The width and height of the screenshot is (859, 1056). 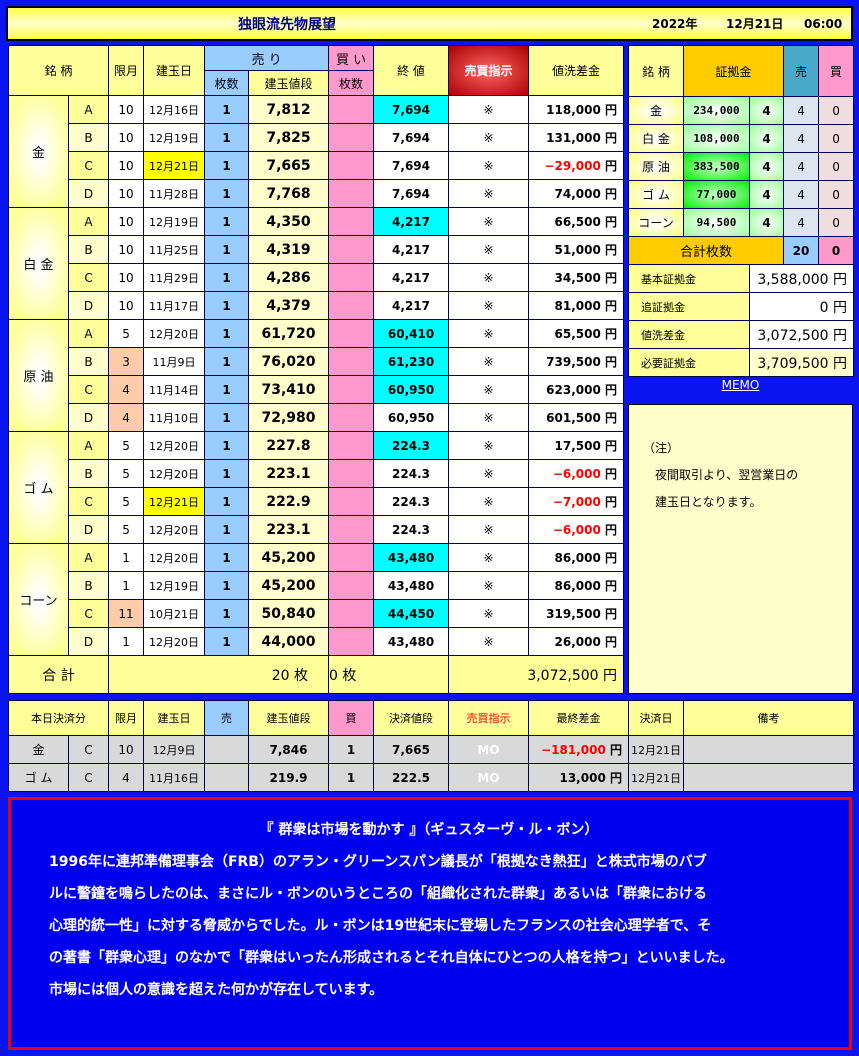 I want to click on memo-line: 建玉日となります。, so click(x=702, y=502).